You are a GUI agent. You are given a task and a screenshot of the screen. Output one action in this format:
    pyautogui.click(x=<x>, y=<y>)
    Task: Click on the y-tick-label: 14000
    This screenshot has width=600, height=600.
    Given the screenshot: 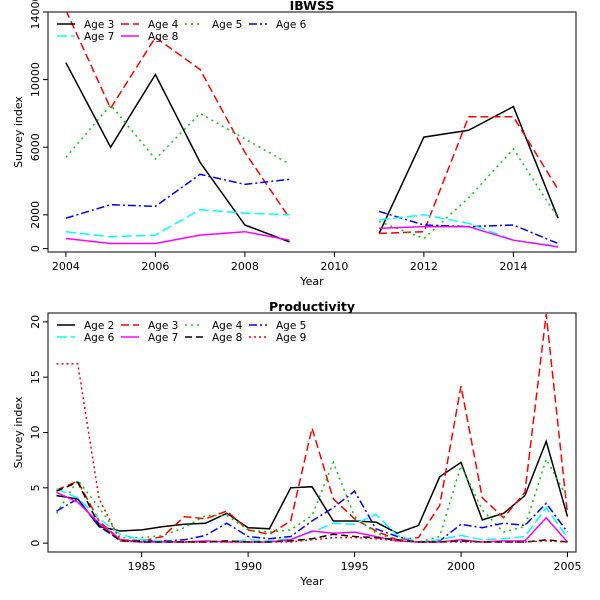 What is the action you would take?
    pyautogui.click(x=35, y=15)
    